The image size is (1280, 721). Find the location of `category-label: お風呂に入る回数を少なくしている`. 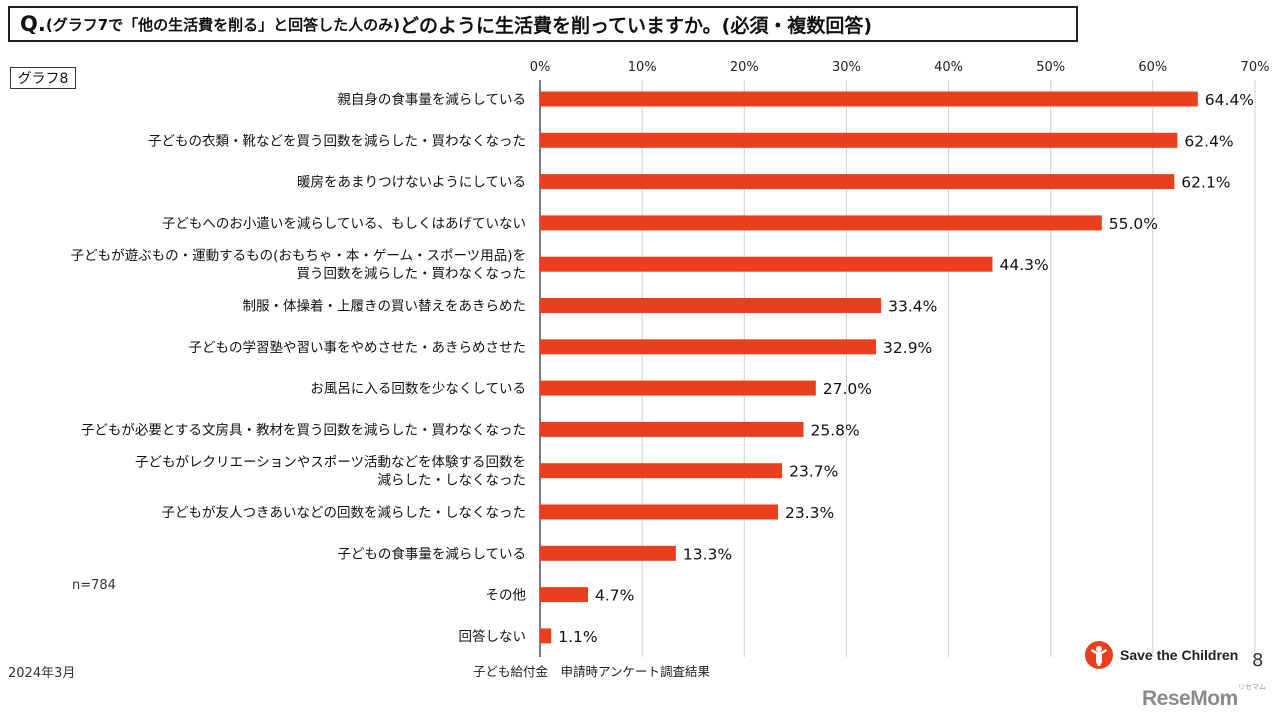

category-label: お風呂に入る回数を少なくしている is located at coordinates (418, 389).